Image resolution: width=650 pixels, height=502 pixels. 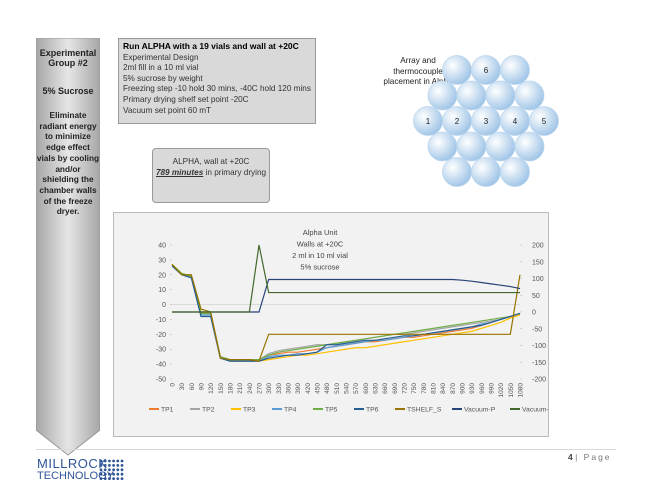 I want to click on y-tick-label: 20, so click(x=162, y=275).